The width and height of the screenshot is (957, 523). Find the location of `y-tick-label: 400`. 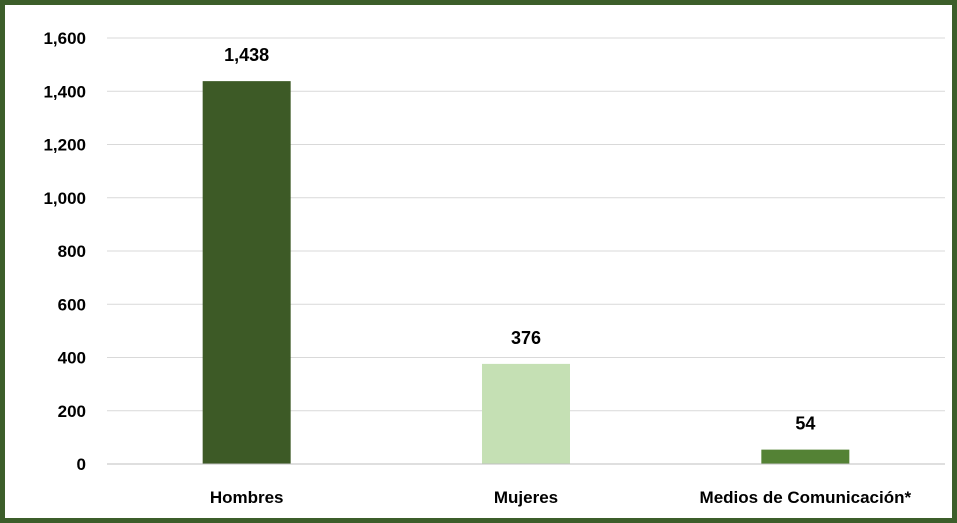

y-tick-label: 400 is located at coordinates (72, 358).